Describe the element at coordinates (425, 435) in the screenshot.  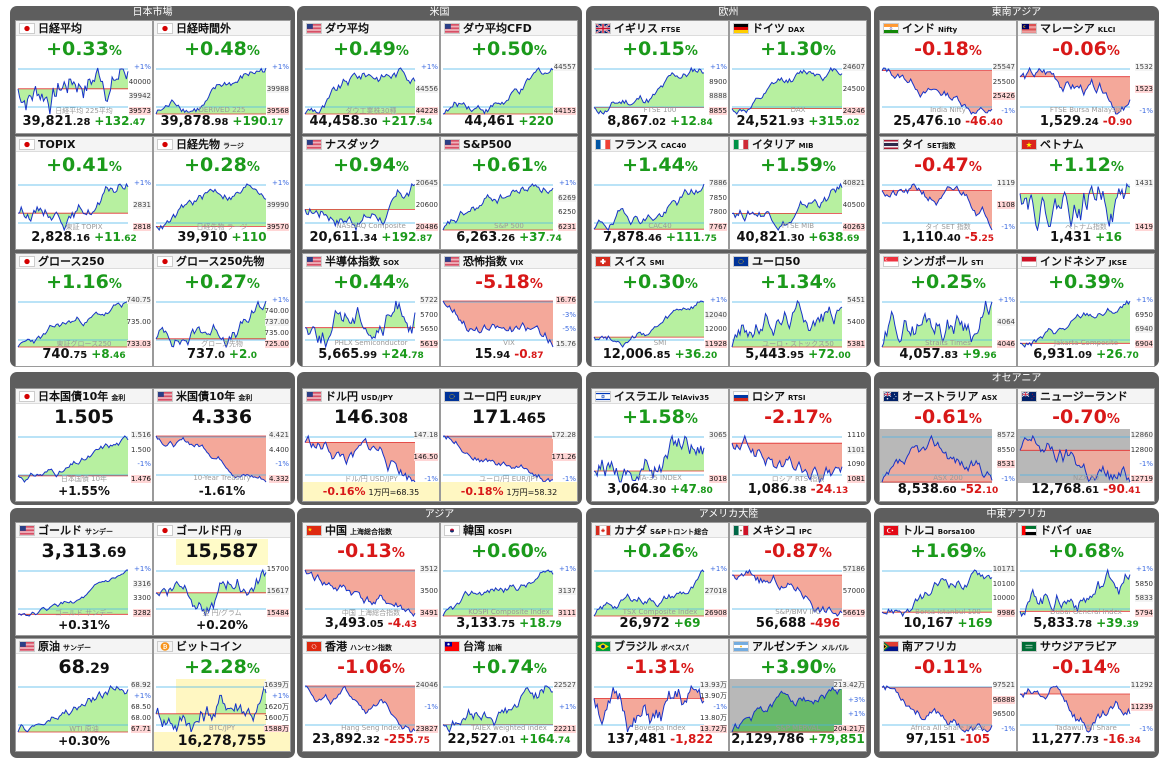
I see `axis-label: 147.18` at that location.